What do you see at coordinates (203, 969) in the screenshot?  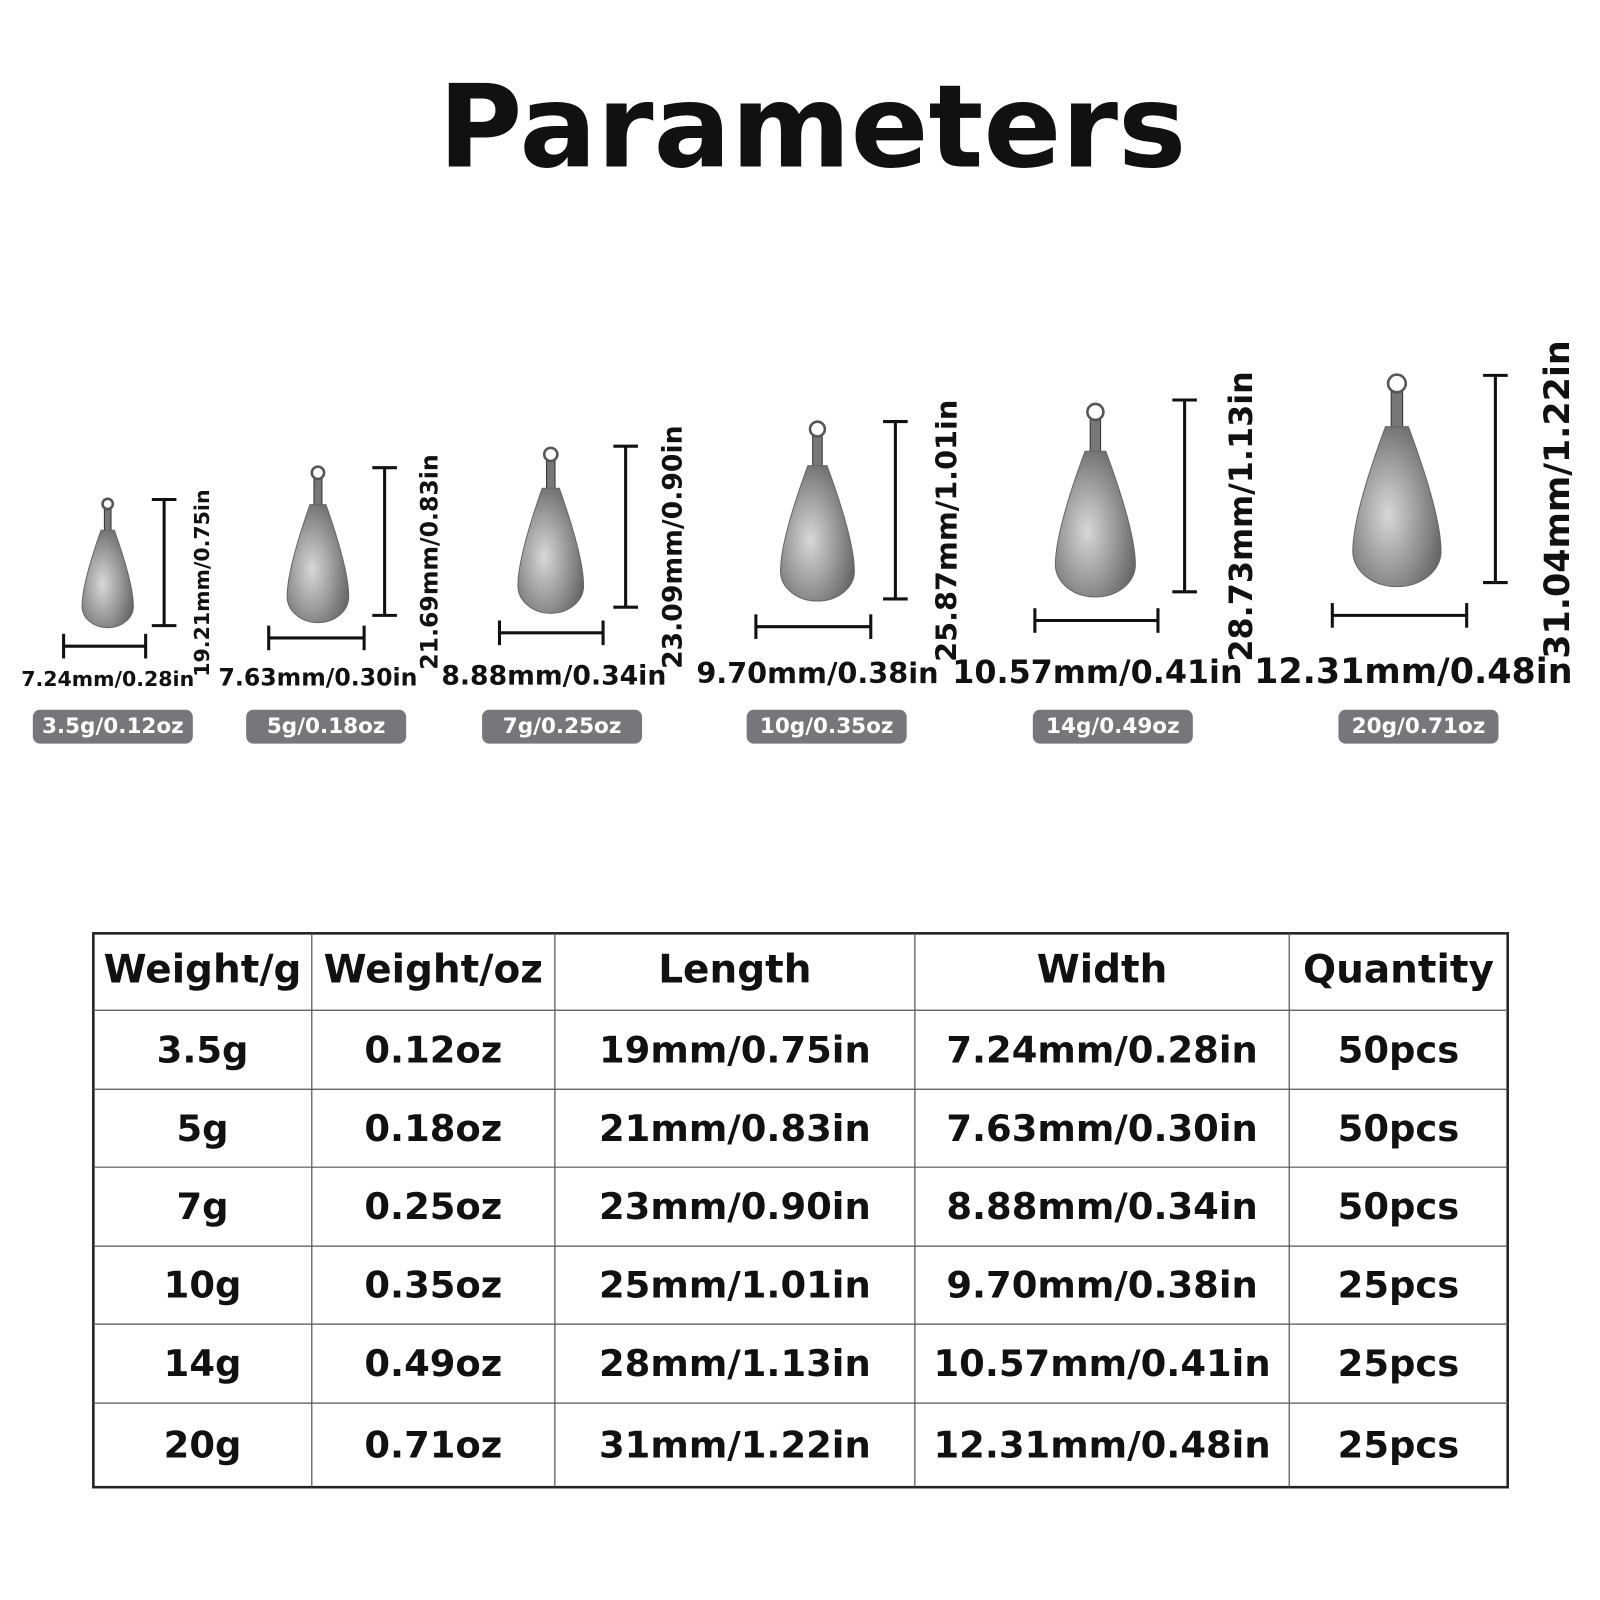 I see `table-header: Weight/g` at bounding box center [203, 969].